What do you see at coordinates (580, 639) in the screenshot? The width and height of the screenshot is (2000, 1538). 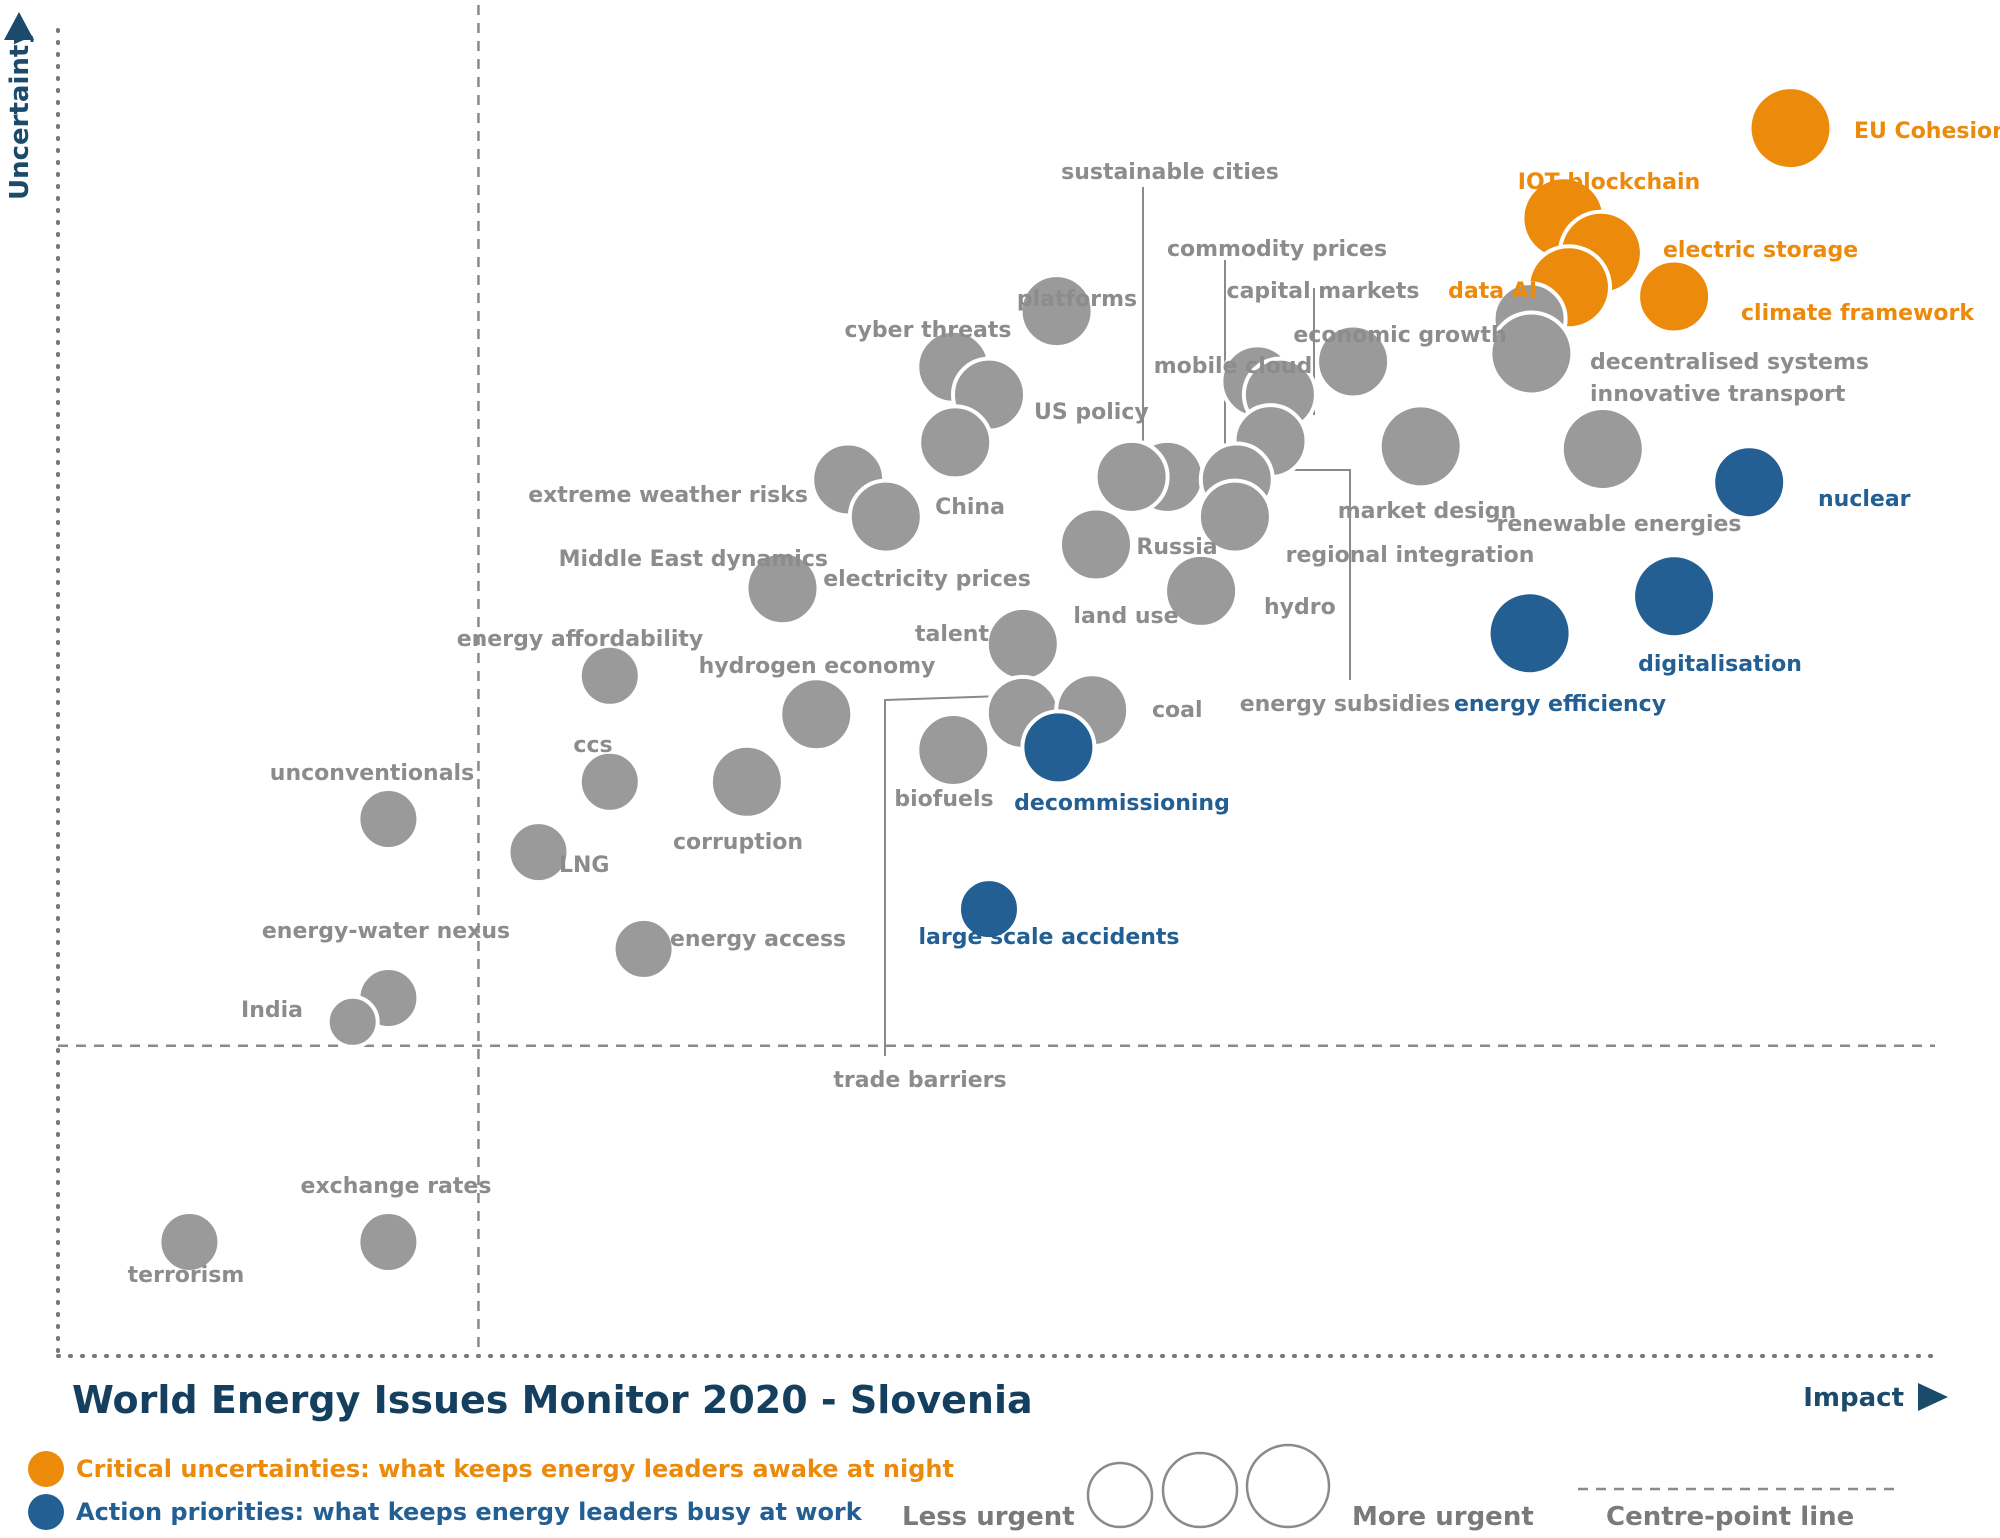 I see `label-energy-affordability: energy affordability` at bounding box center [580, 639].